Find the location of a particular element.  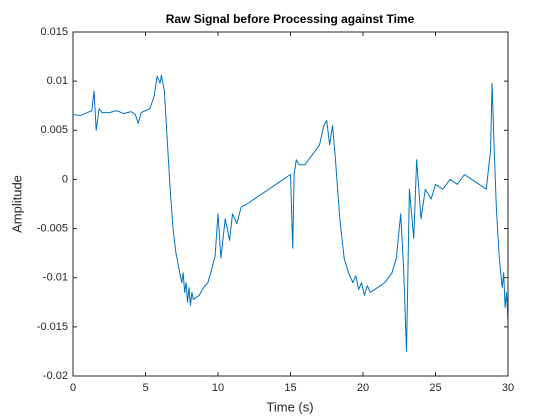

x-tick-label: 30 is located at coordinates (508, 388).